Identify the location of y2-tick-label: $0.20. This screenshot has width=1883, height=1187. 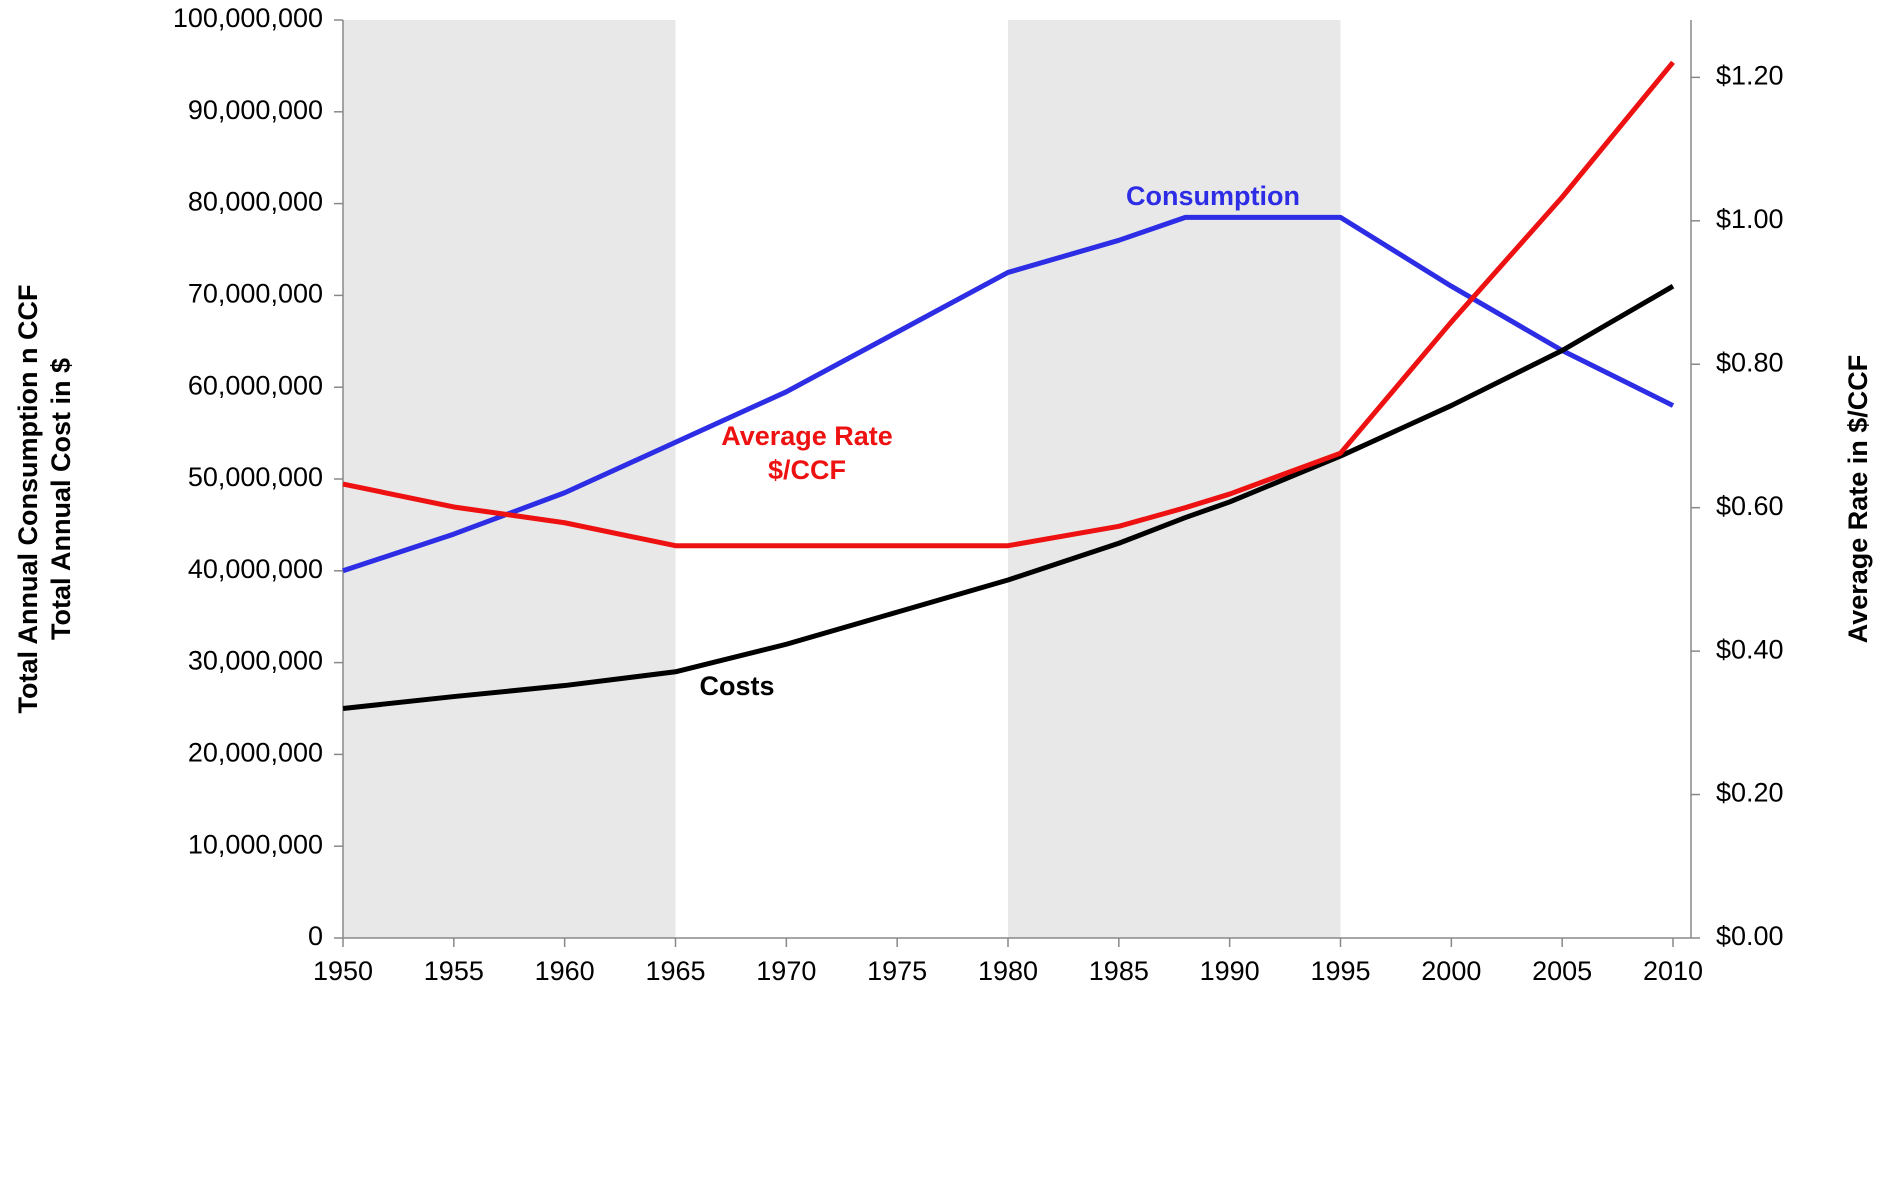
(1750, 793).